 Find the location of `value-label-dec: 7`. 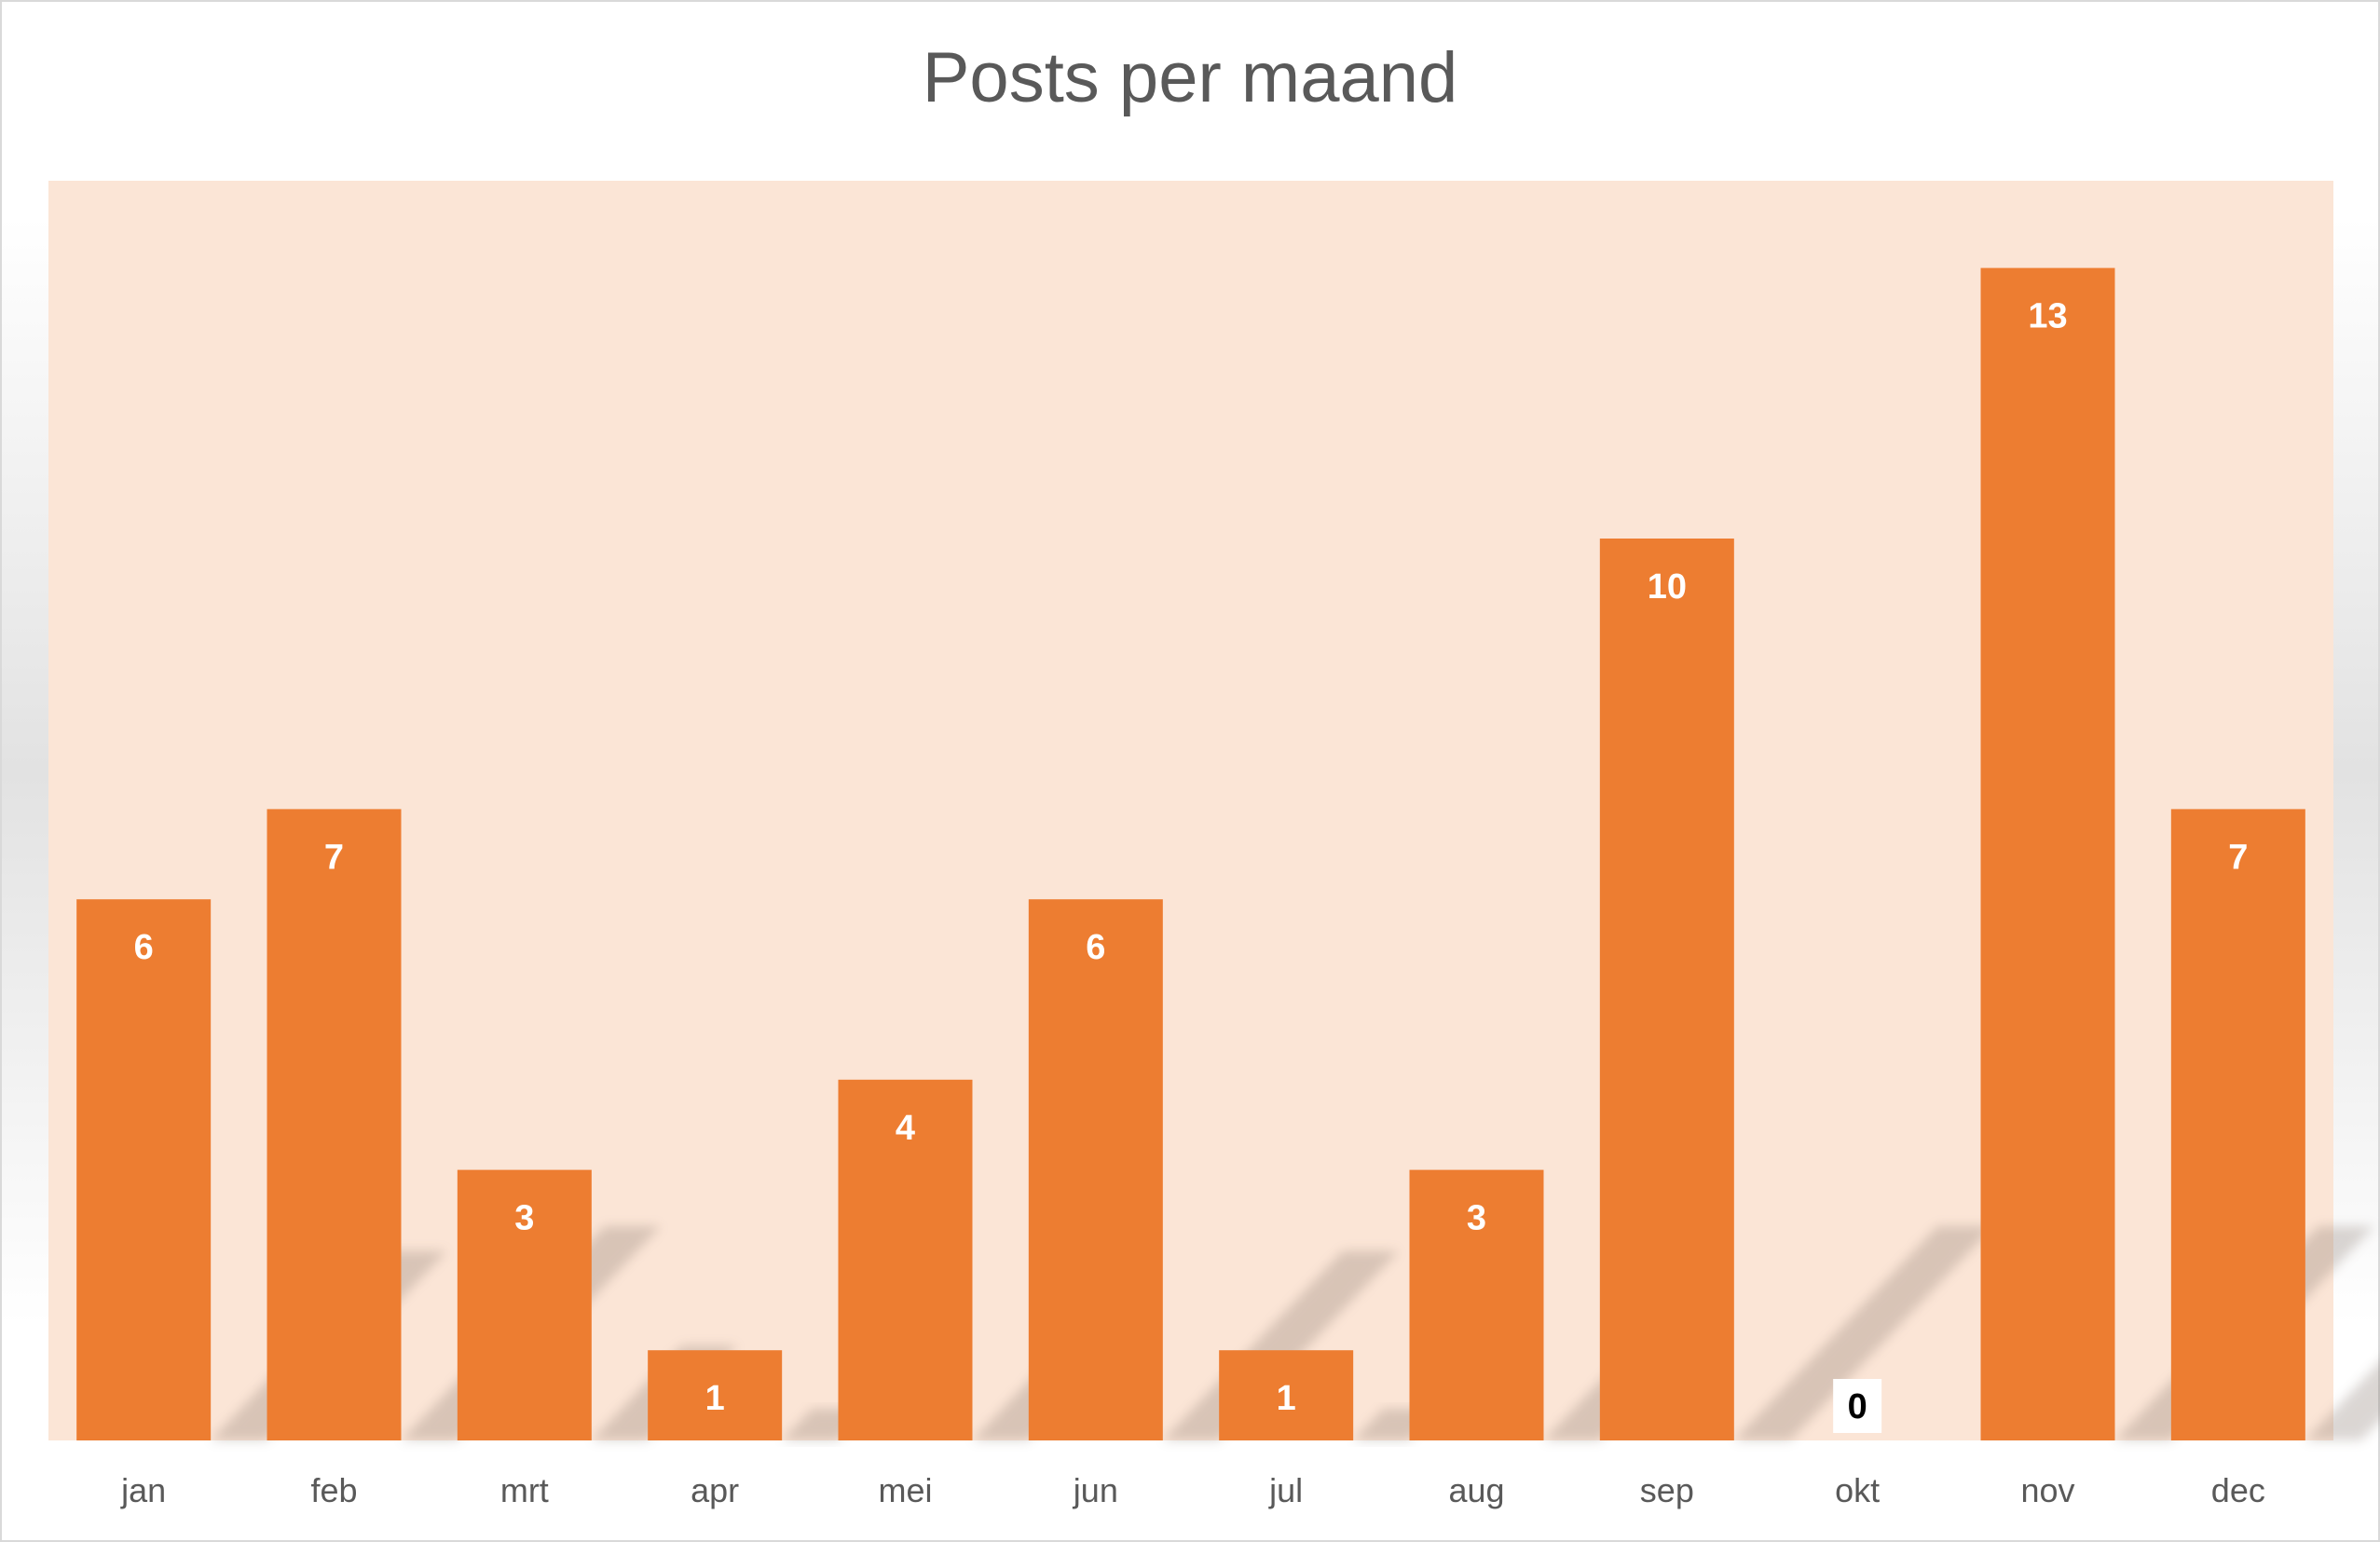

value-label-dec: 7 is located at coordinates (2238, 857).